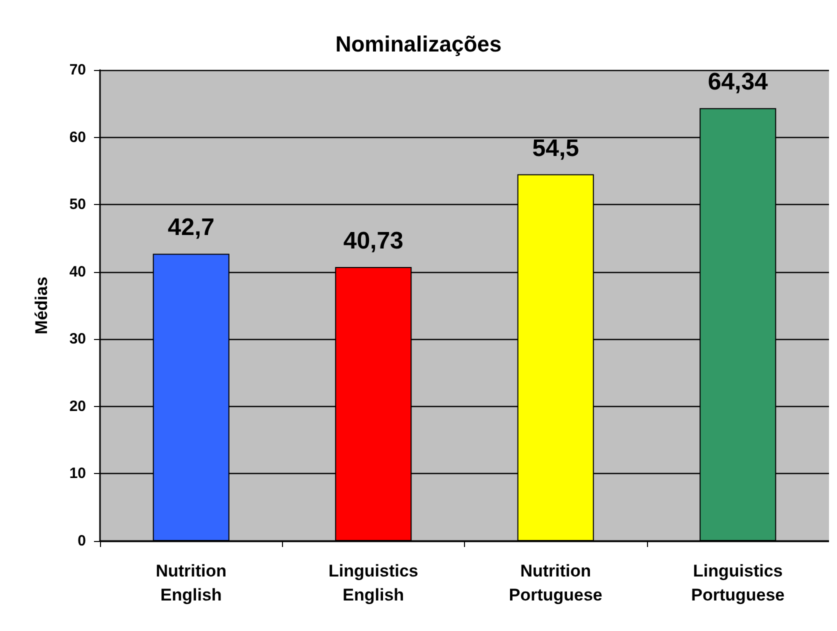 The image size is (837, 631). Describe the element at coordinates (191, 228) in the screenshot. I see `data-label: 42,7` at that location.